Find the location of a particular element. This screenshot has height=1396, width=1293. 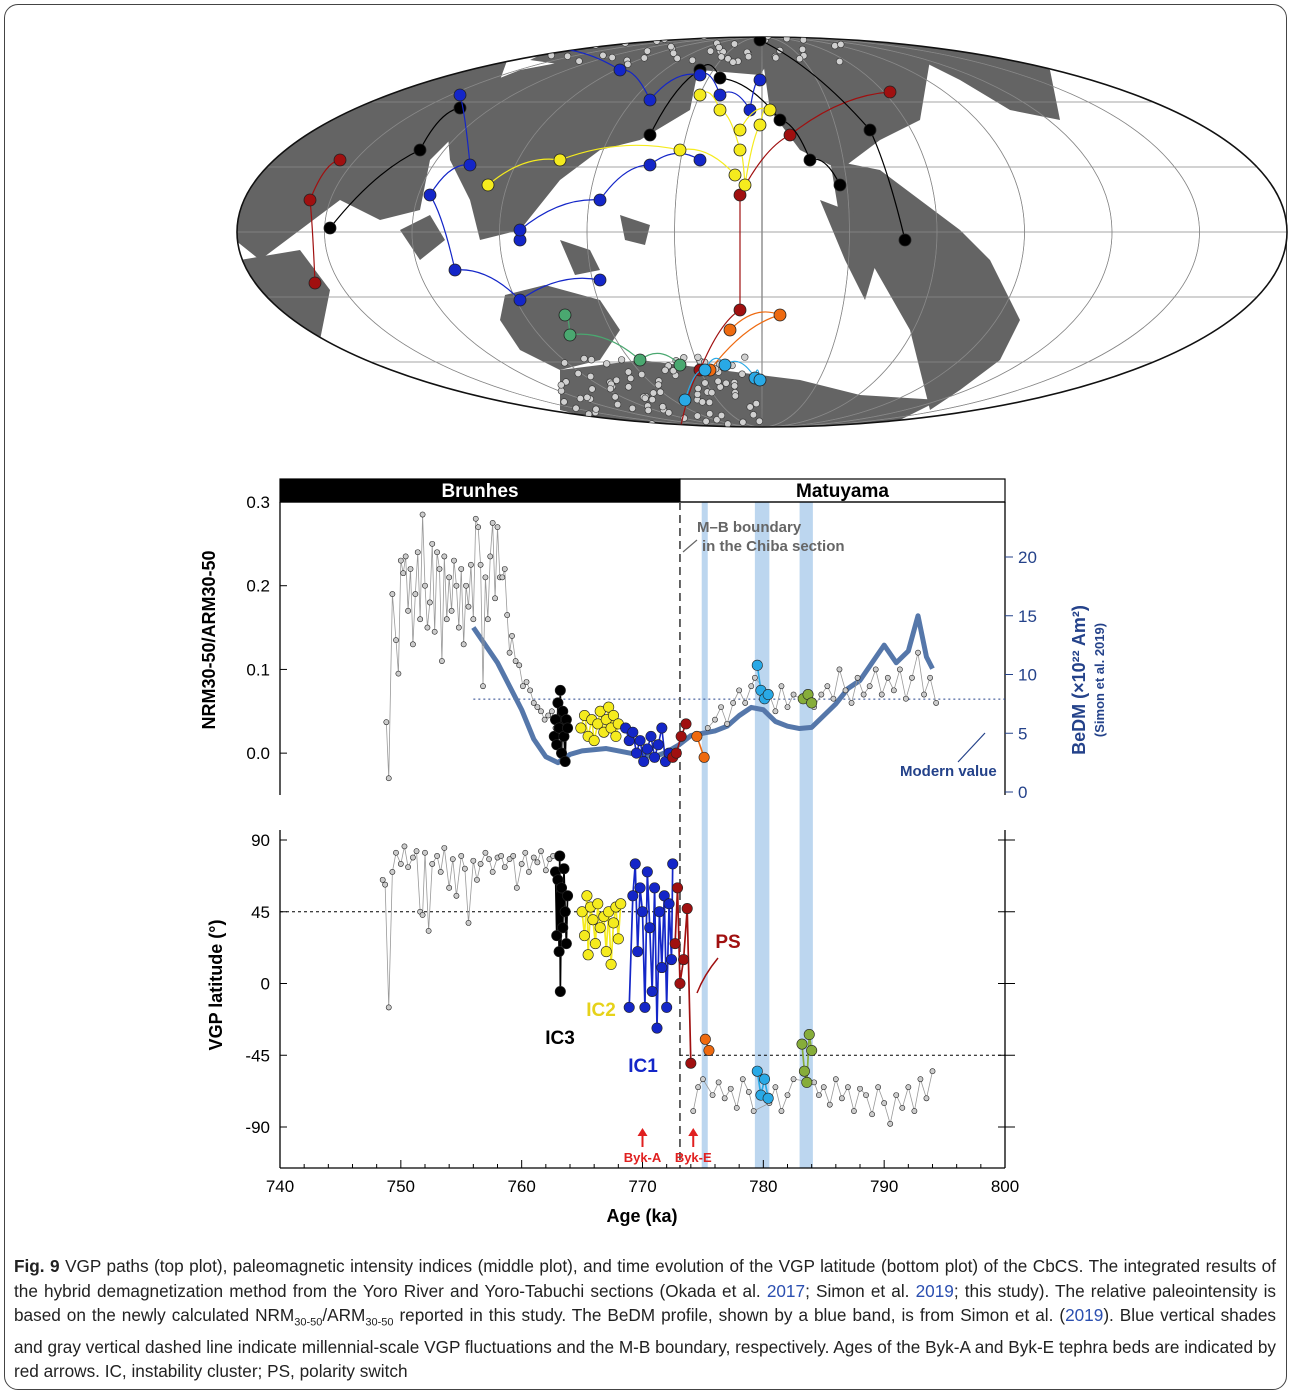

cyan-point is located at coordinates (725, 365).